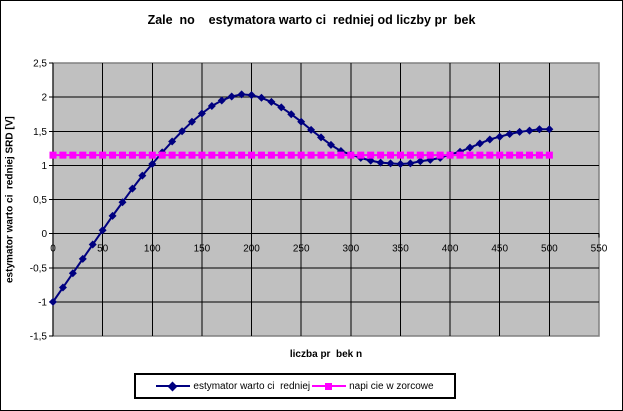  What do you see at coordinates (172, 386) in the screenshot?
I see `legend-diamond-marker-icon` at bounding box center [172, 386].